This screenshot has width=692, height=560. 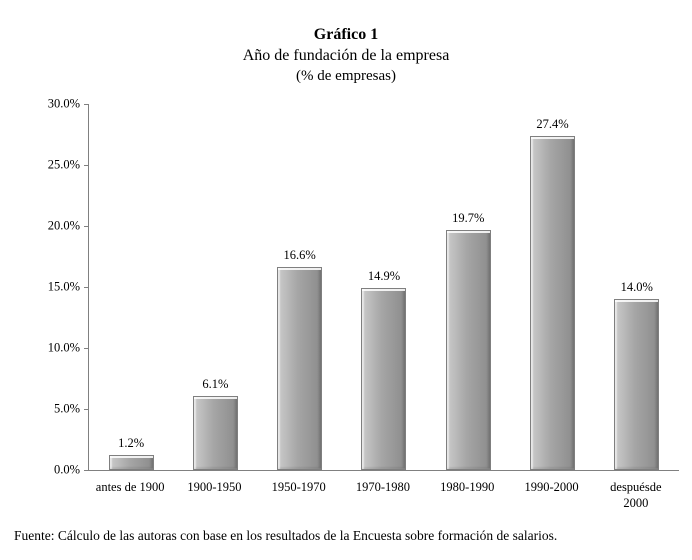 What do you see at coordinates (63, 103) in the screenshot?
I see `y-tick-label: 30.0%` at bounding box center [63, 103].